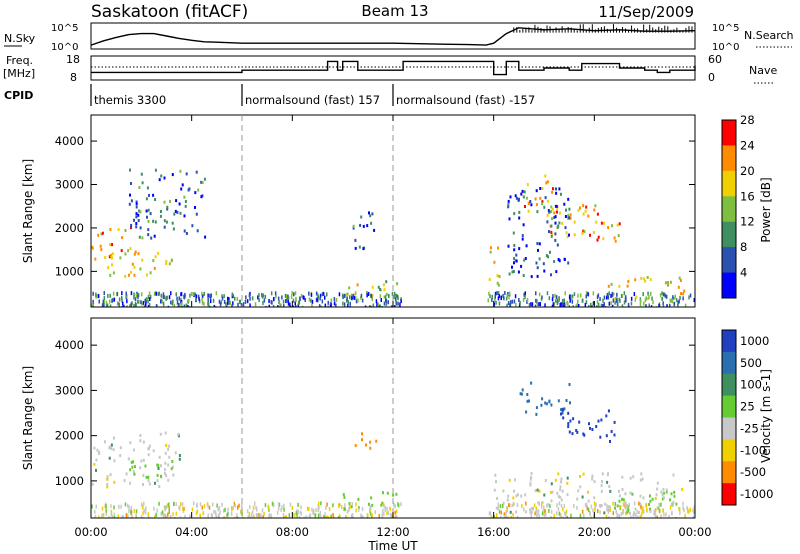  I want to click on cpid-segment-label: themis 3300, so click(130, 100).